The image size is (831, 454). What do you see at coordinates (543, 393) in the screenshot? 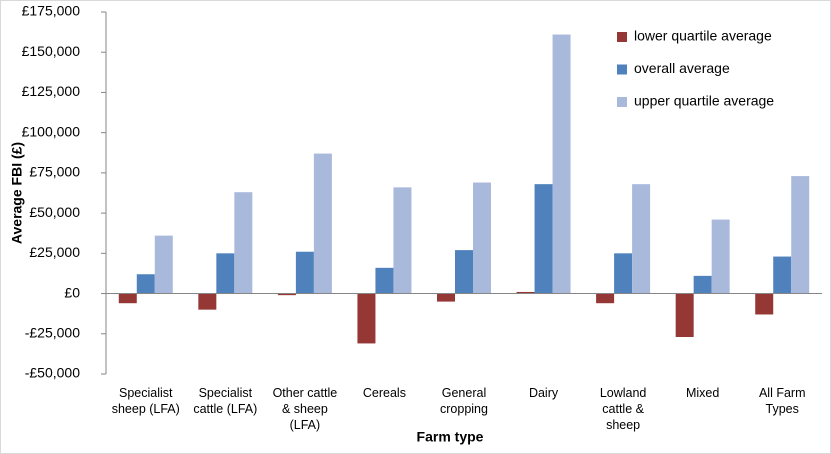
I see `x-tick-label: Dairy` at bounding box center [543, 393].